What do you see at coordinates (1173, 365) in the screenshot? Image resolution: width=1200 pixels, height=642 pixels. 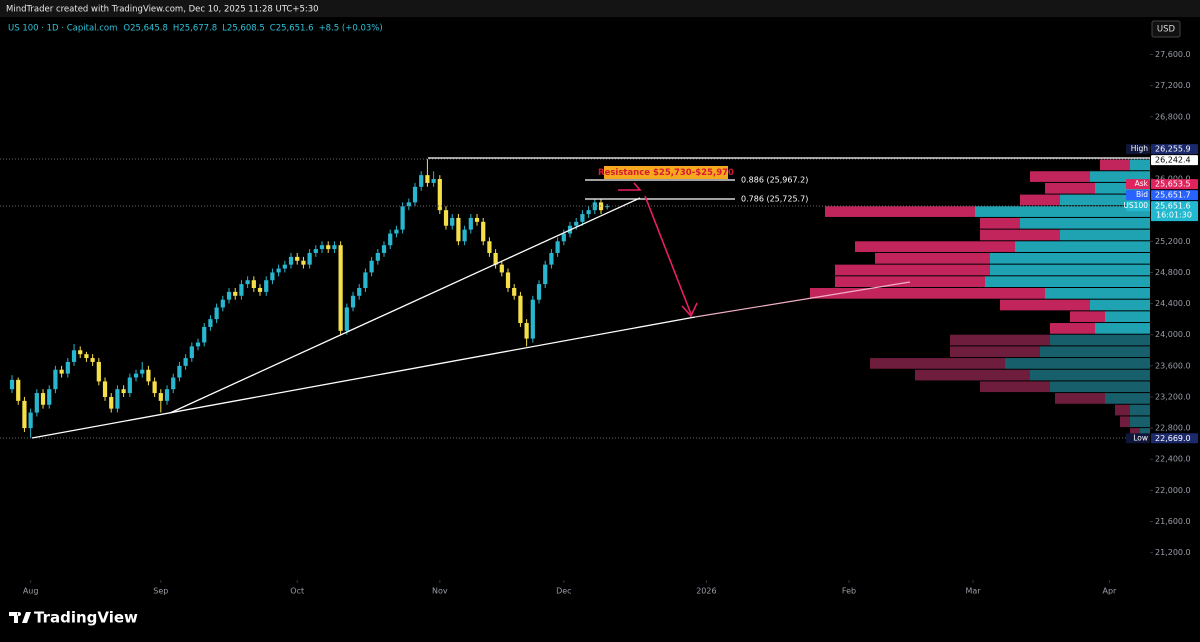 I see `y-tick-label: 23,600.0` at bounding box center [1173, 365].